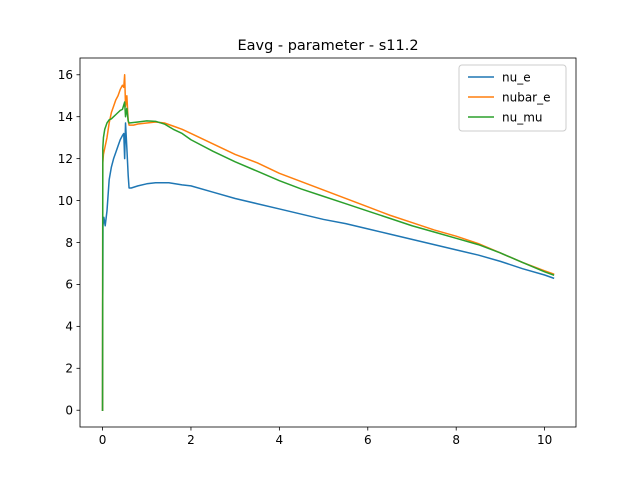 The width and height of the screenshot is (640, 480). I want to click on y-tick-label: 6, so click(69, 285).